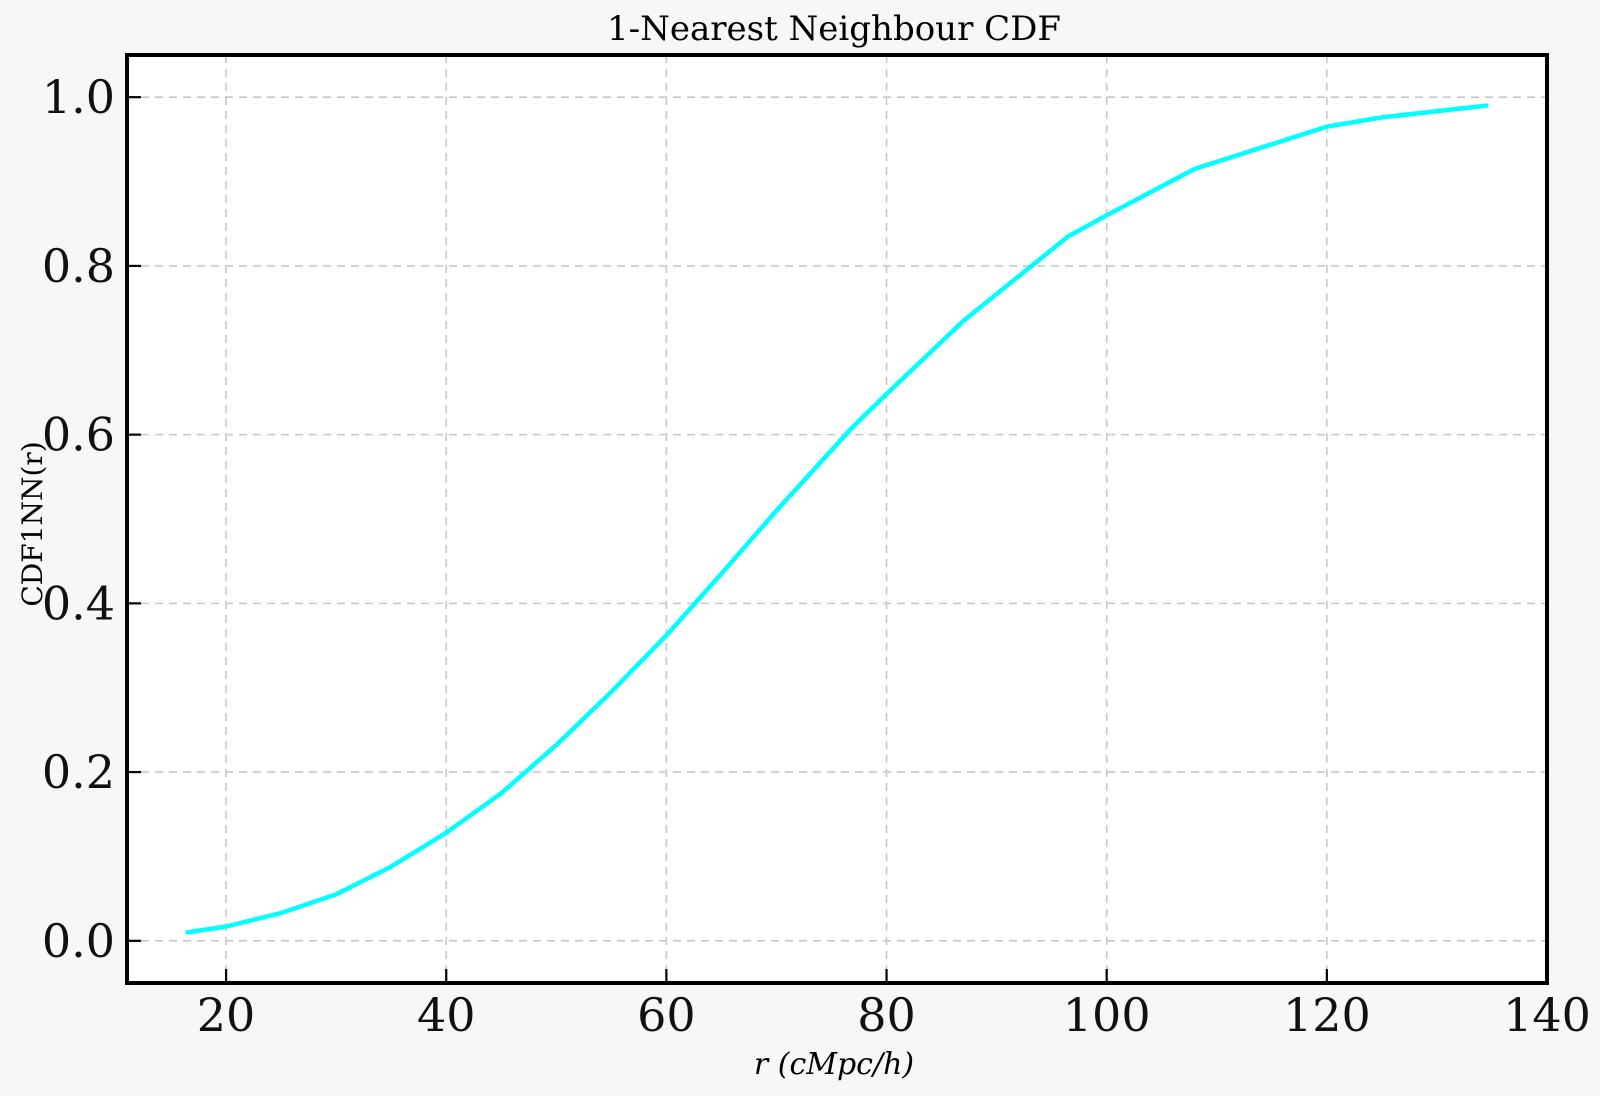 The height and width of the screenshot is (1096, 1600). Describe the element at coordinates (886, 1015) in the screenshot. I see `x-tick-label: 80` at that location.